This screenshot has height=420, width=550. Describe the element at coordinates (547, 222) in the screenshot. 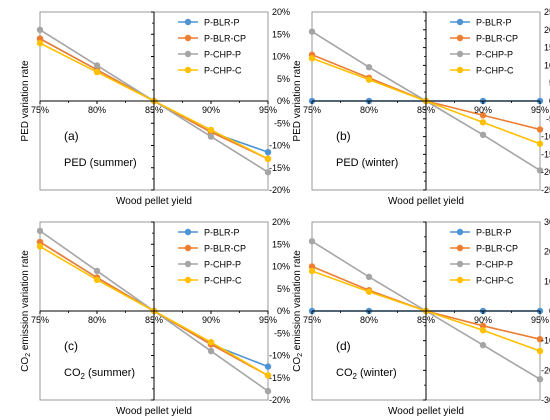

I see `y-tick-label: 30%` at that location.